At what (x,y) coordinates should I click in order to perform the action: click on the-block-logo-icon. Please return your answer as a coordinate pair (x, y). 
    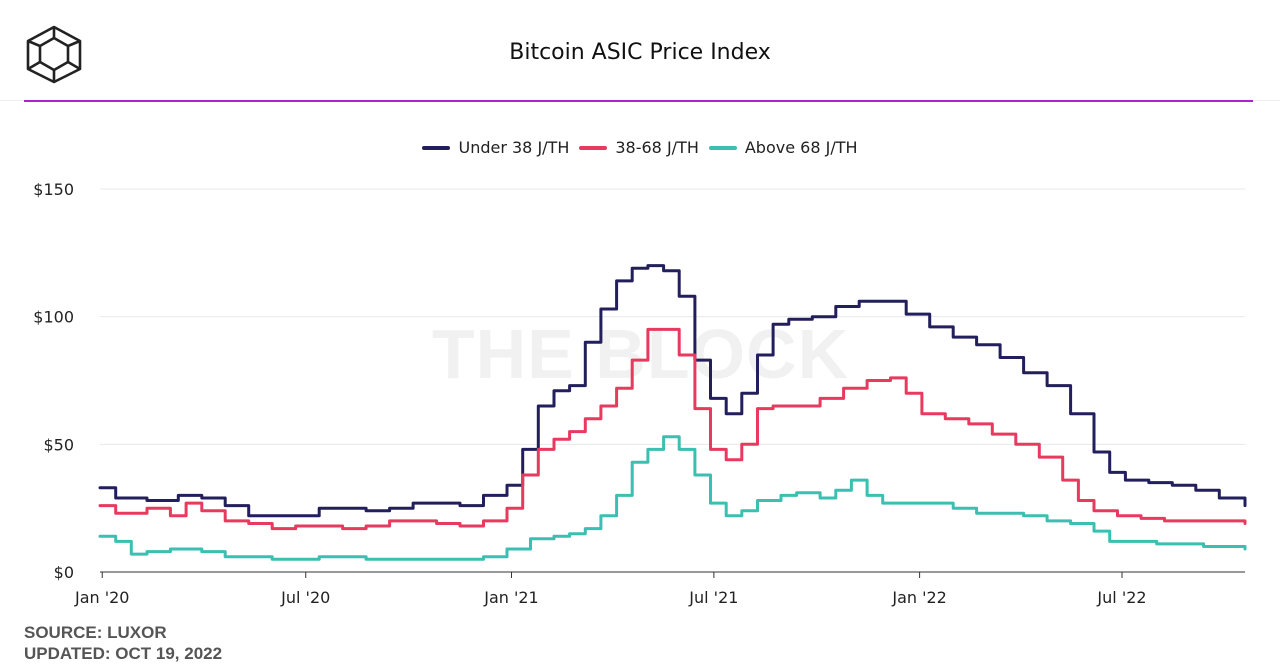
    Looking at the image, I should click on (54, 54).